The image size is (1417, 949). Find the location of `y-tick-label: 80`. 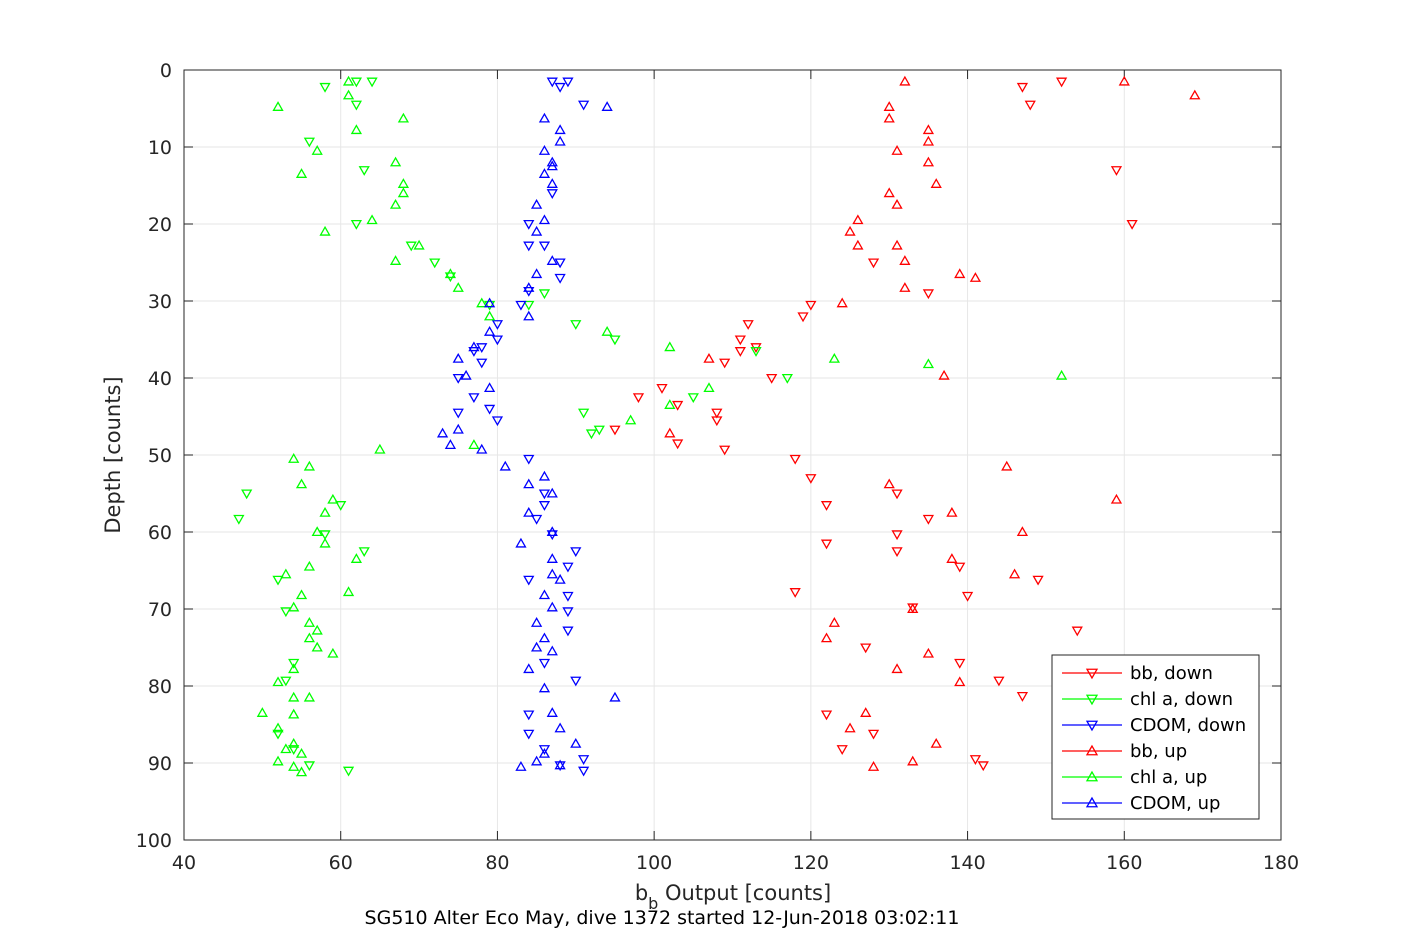

y-tick-label: 80 is located at coordinates (160, 687).